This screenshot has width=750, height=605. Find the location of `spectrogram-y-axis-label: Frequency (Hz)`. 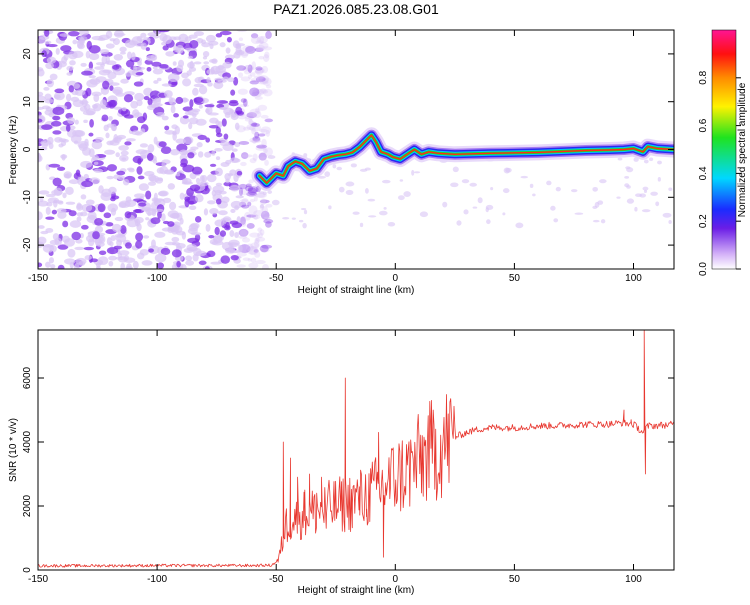

spectrogram-y-axis-label: Frequency (Hz) is located at coordinates (13, 150).